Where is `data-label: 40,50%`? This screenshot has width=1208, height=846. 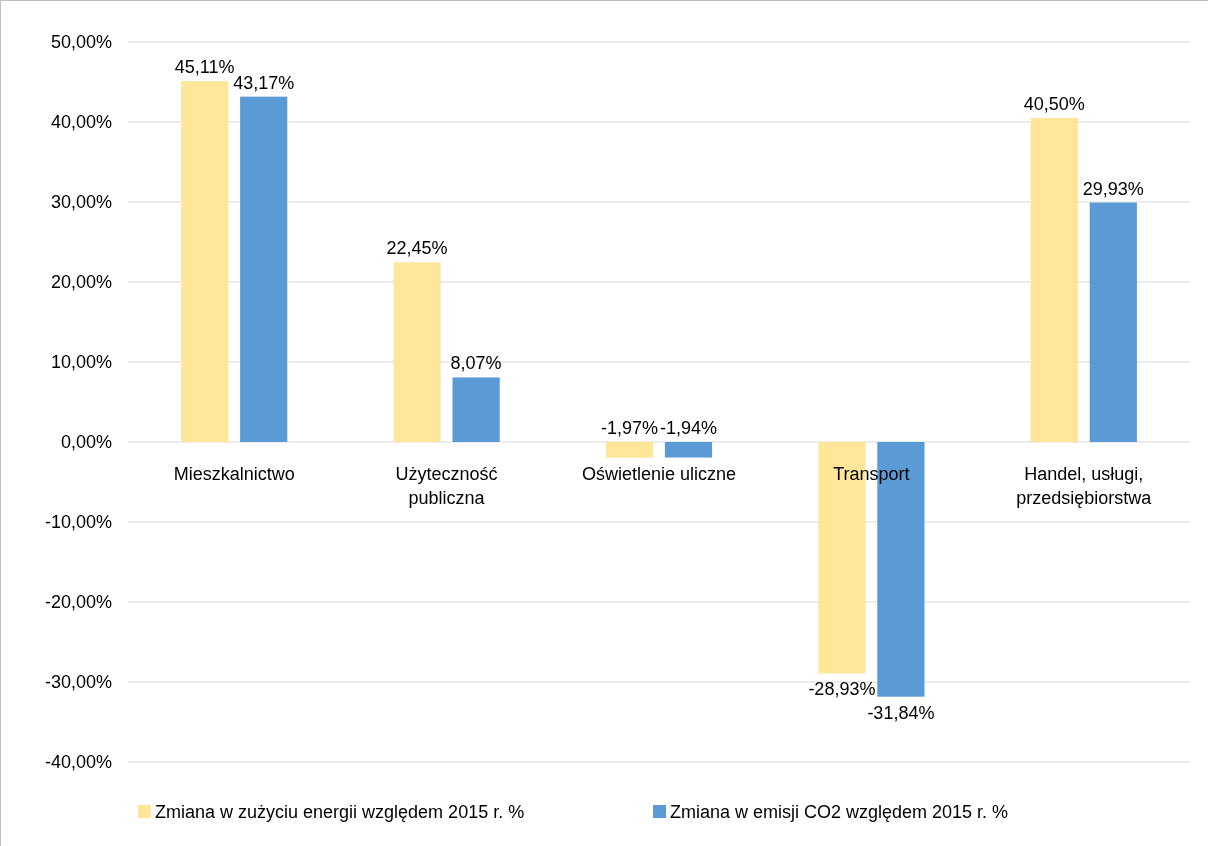
data-label: 40,50% is located at coordinates (1054, 104).